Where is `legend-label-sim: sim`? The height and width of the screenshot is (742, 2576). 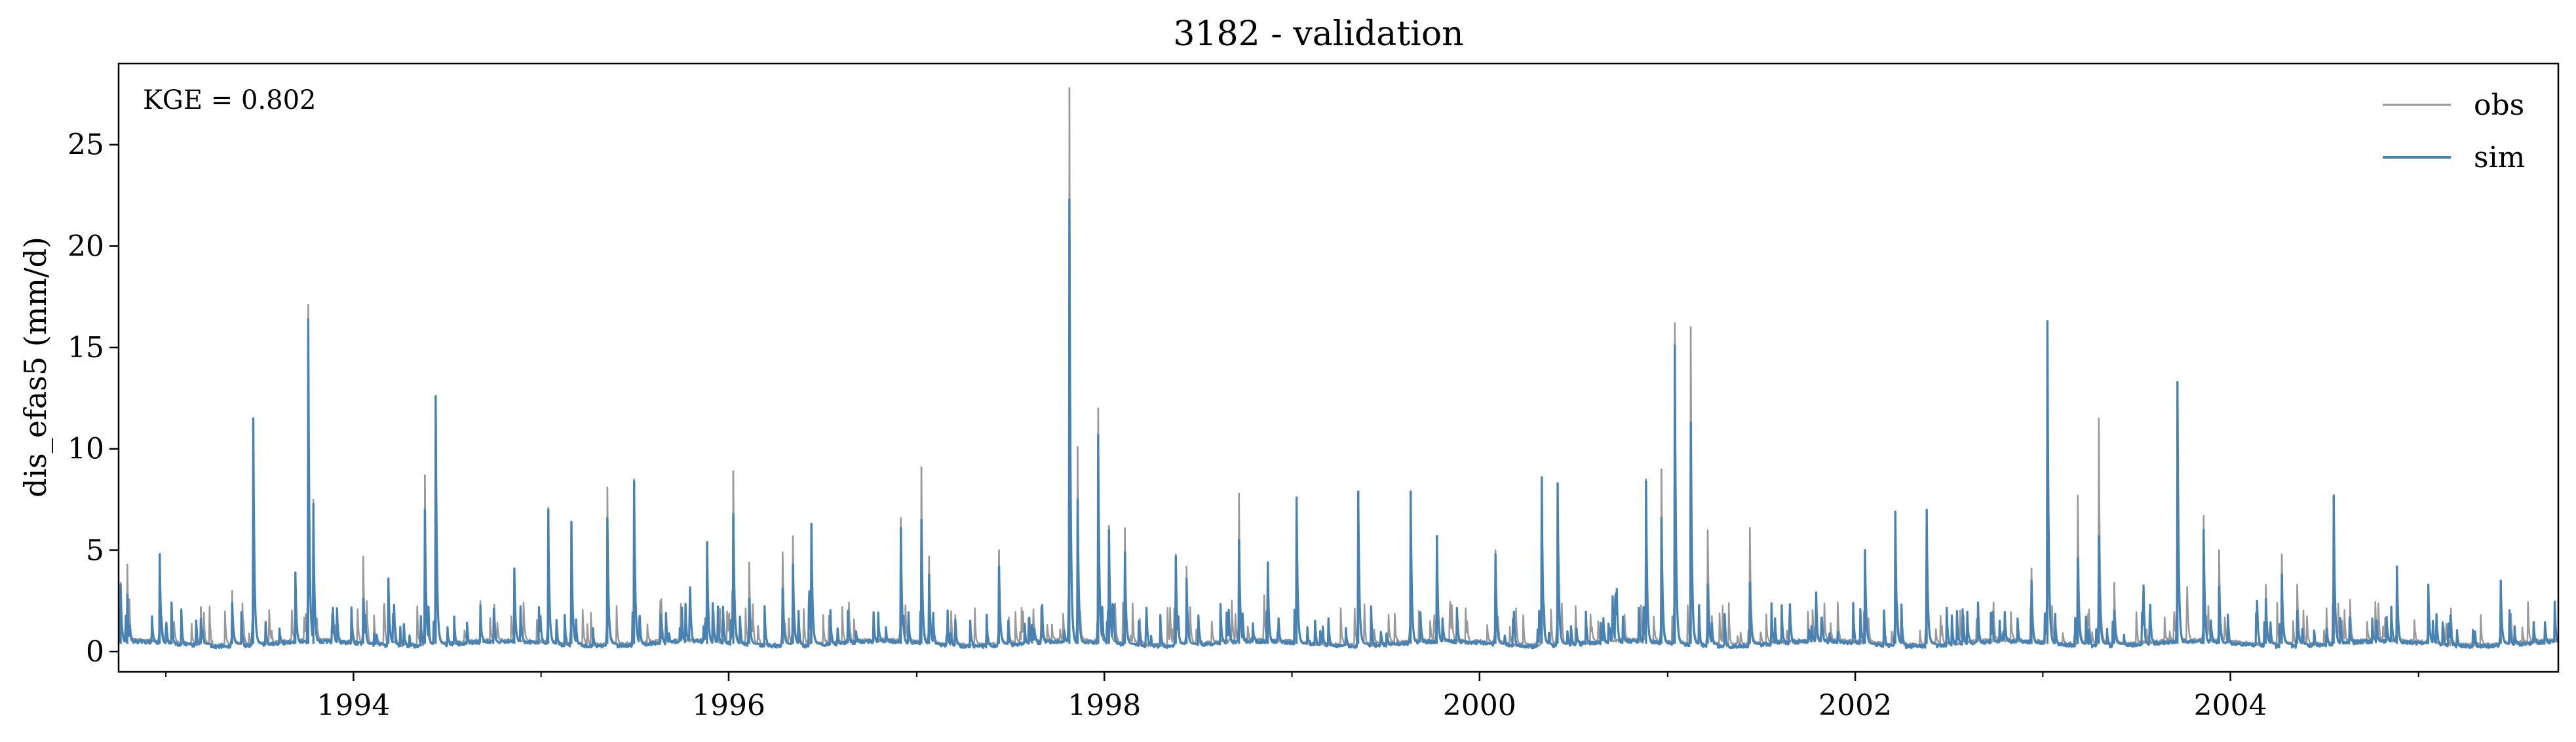
legend-label-sim: sim is located at coordinates (2499, 157).